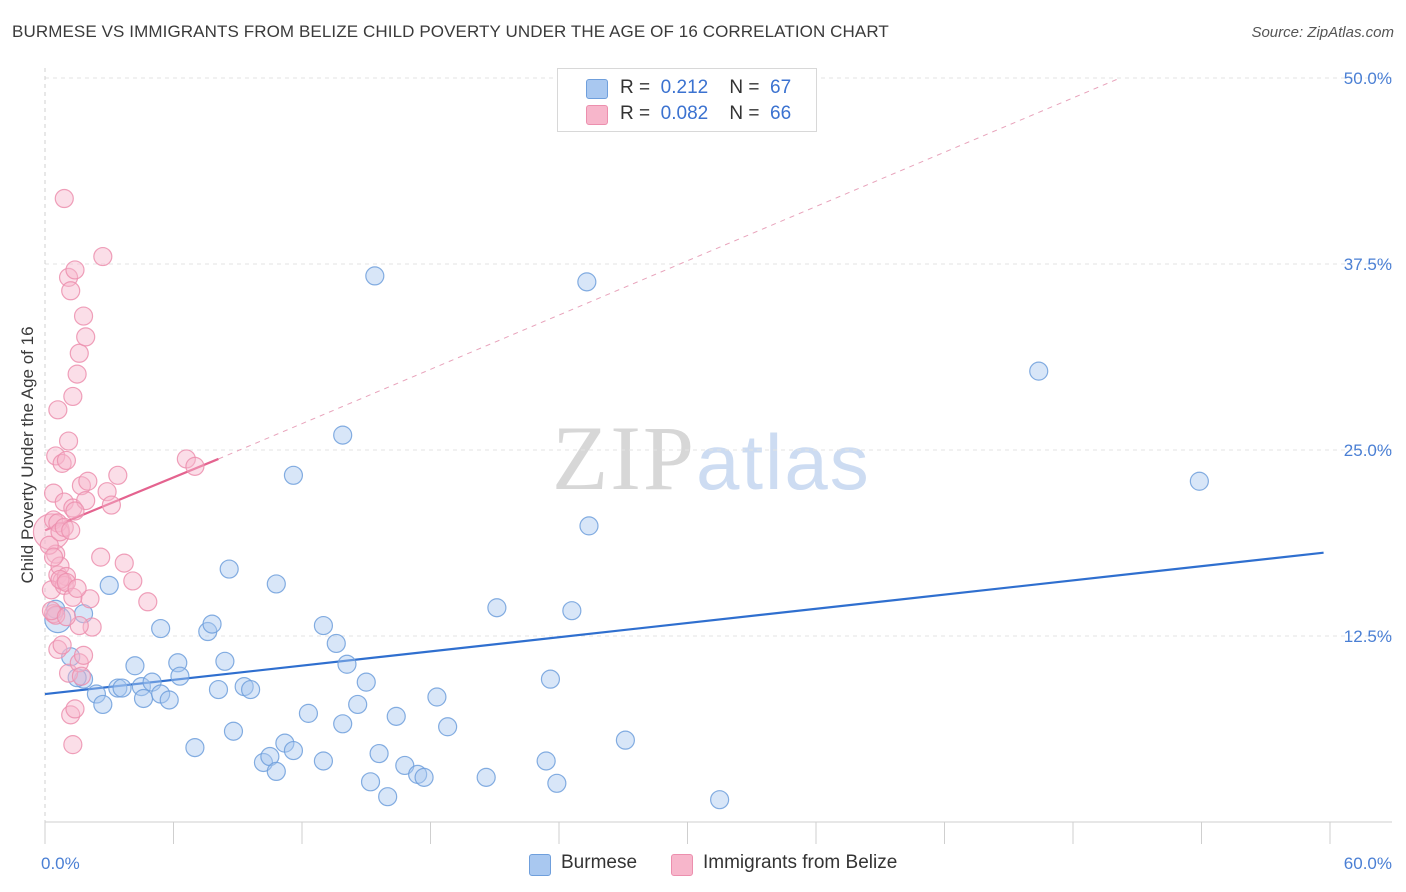 The width and height of the screenshot is (1406, 892). What do you see at coordinates (684, 87) in the screenshot?
I see `legend-r-value: 0.212` at bounding box center [684, 87].